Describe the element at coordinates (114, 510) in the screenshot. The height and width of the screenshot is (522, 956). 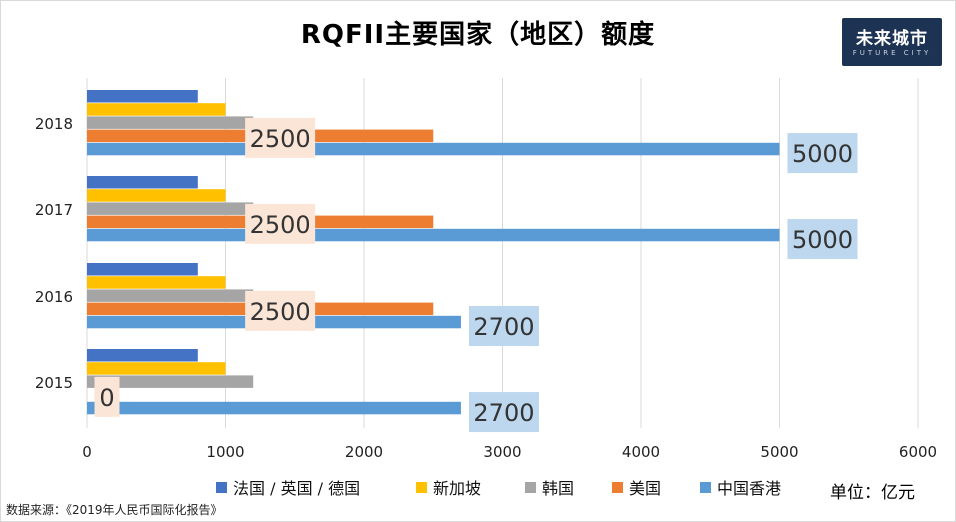
I see `source-note: 数据来源：《2019年人民币国际化报告》` at that location.